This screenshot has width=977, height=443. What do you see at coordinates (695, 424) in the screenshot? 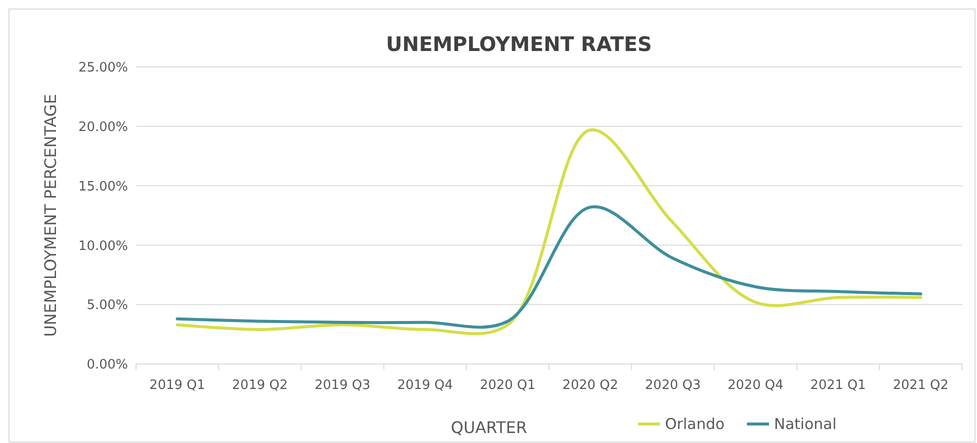
I see `legend-label: Orlando` at bounding box center [695, 424].